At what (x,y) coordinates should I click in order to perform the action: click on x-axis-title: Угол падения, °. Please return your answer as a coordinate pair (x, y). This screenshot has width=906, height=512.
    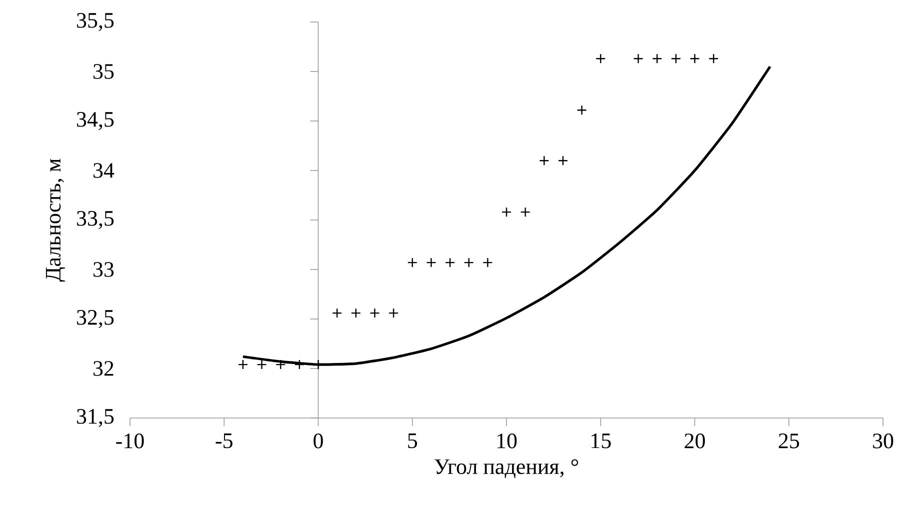
    Looking at the image, I should click on (506, 468).